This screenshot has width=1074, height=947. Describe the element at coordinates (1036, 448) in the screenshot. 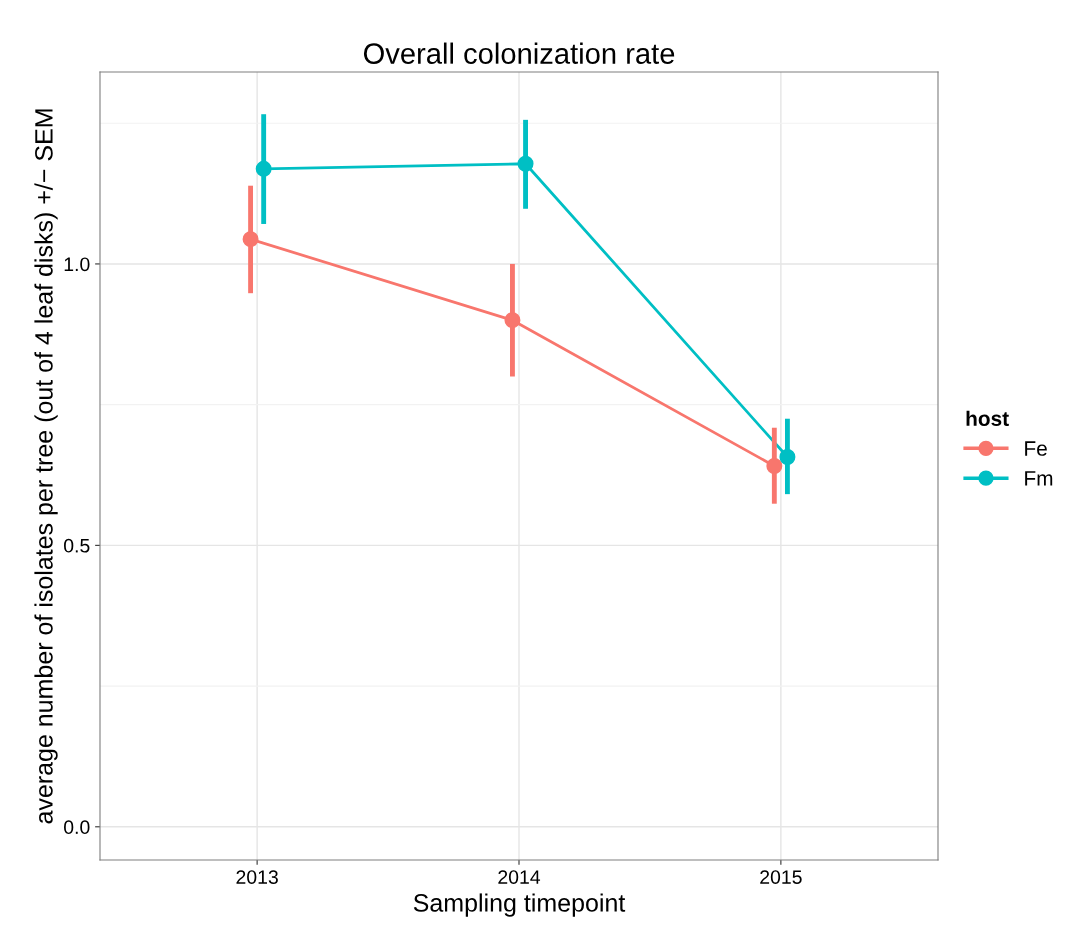

I see `legend-label: Fe` at that location.